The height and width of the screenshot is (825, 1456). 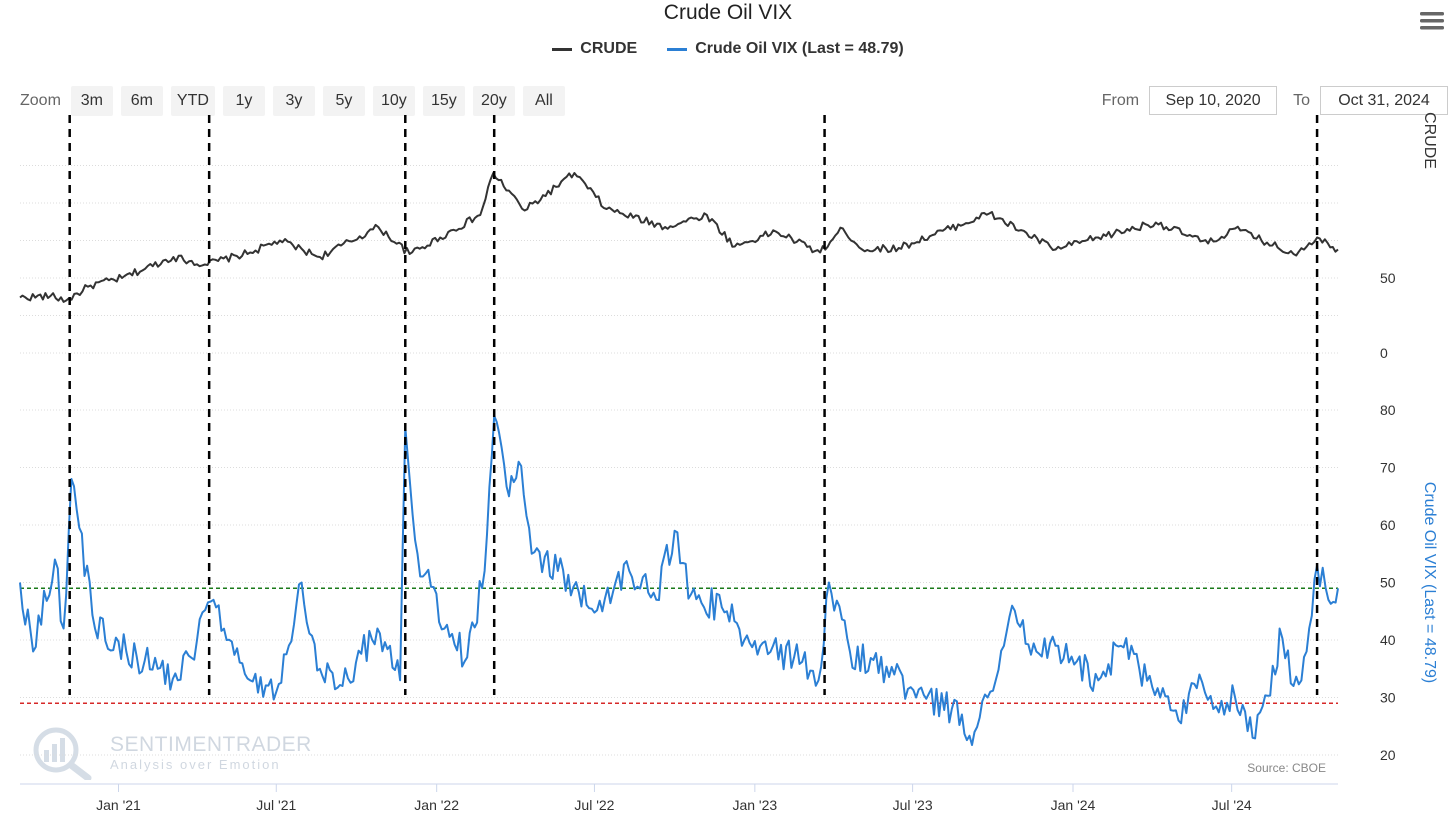 I want to click on x-tick-label-5: Jul '23, so click(x=913, y=805).